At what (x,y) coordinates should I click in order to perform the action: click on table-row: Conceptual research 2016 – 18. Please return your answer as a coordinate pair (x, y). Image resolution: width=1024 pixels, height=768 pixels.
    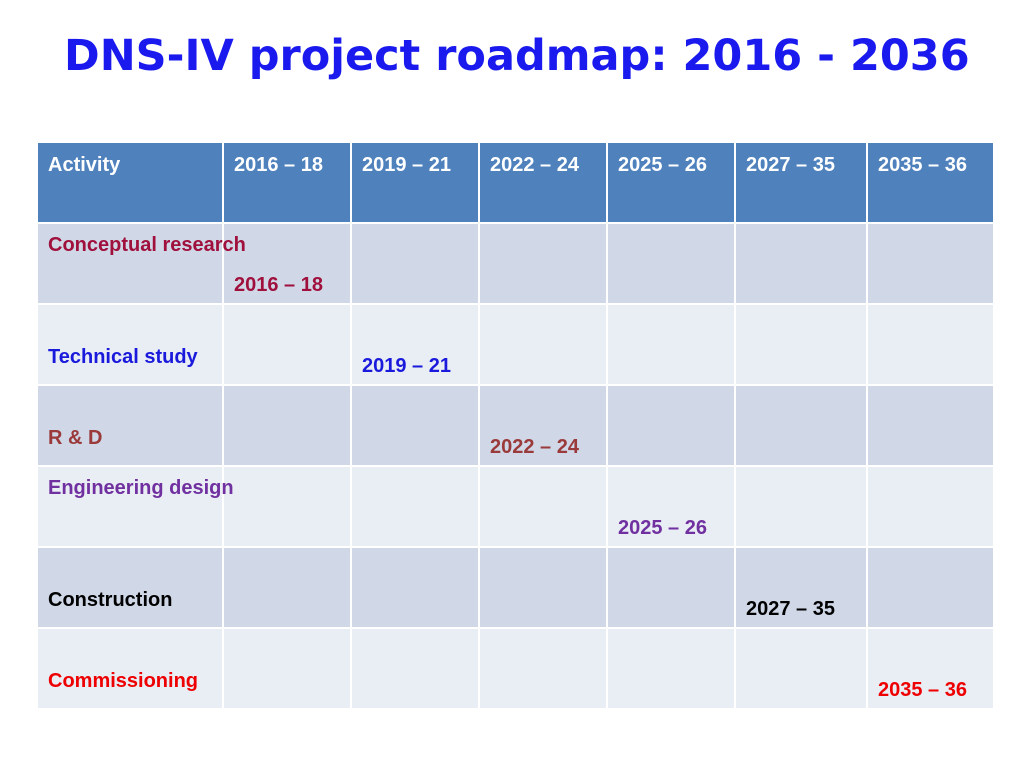
    Looking at the image, I should click on (515, 263).